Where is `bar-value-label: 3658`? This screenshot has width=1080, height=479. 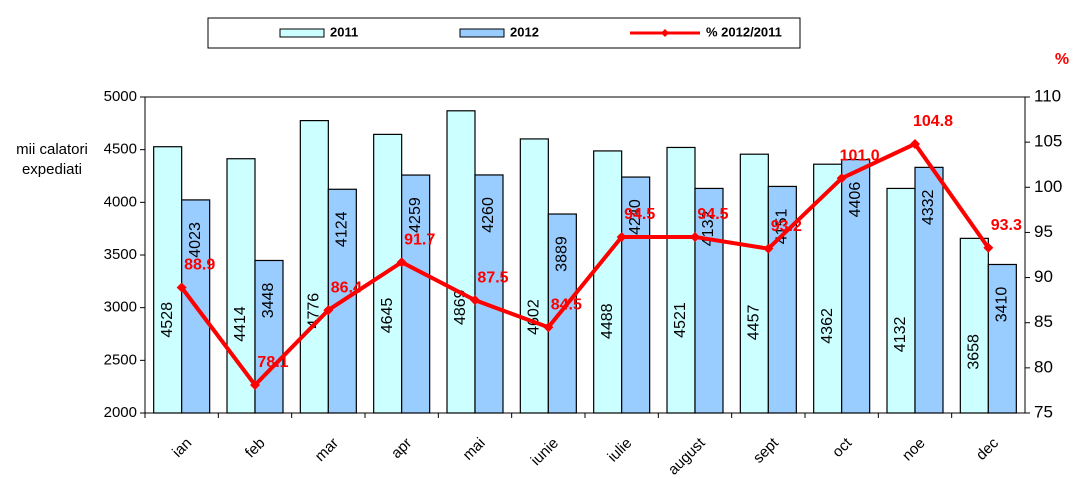 bar-value-label: 3658 is located at coordinates (974, 352).